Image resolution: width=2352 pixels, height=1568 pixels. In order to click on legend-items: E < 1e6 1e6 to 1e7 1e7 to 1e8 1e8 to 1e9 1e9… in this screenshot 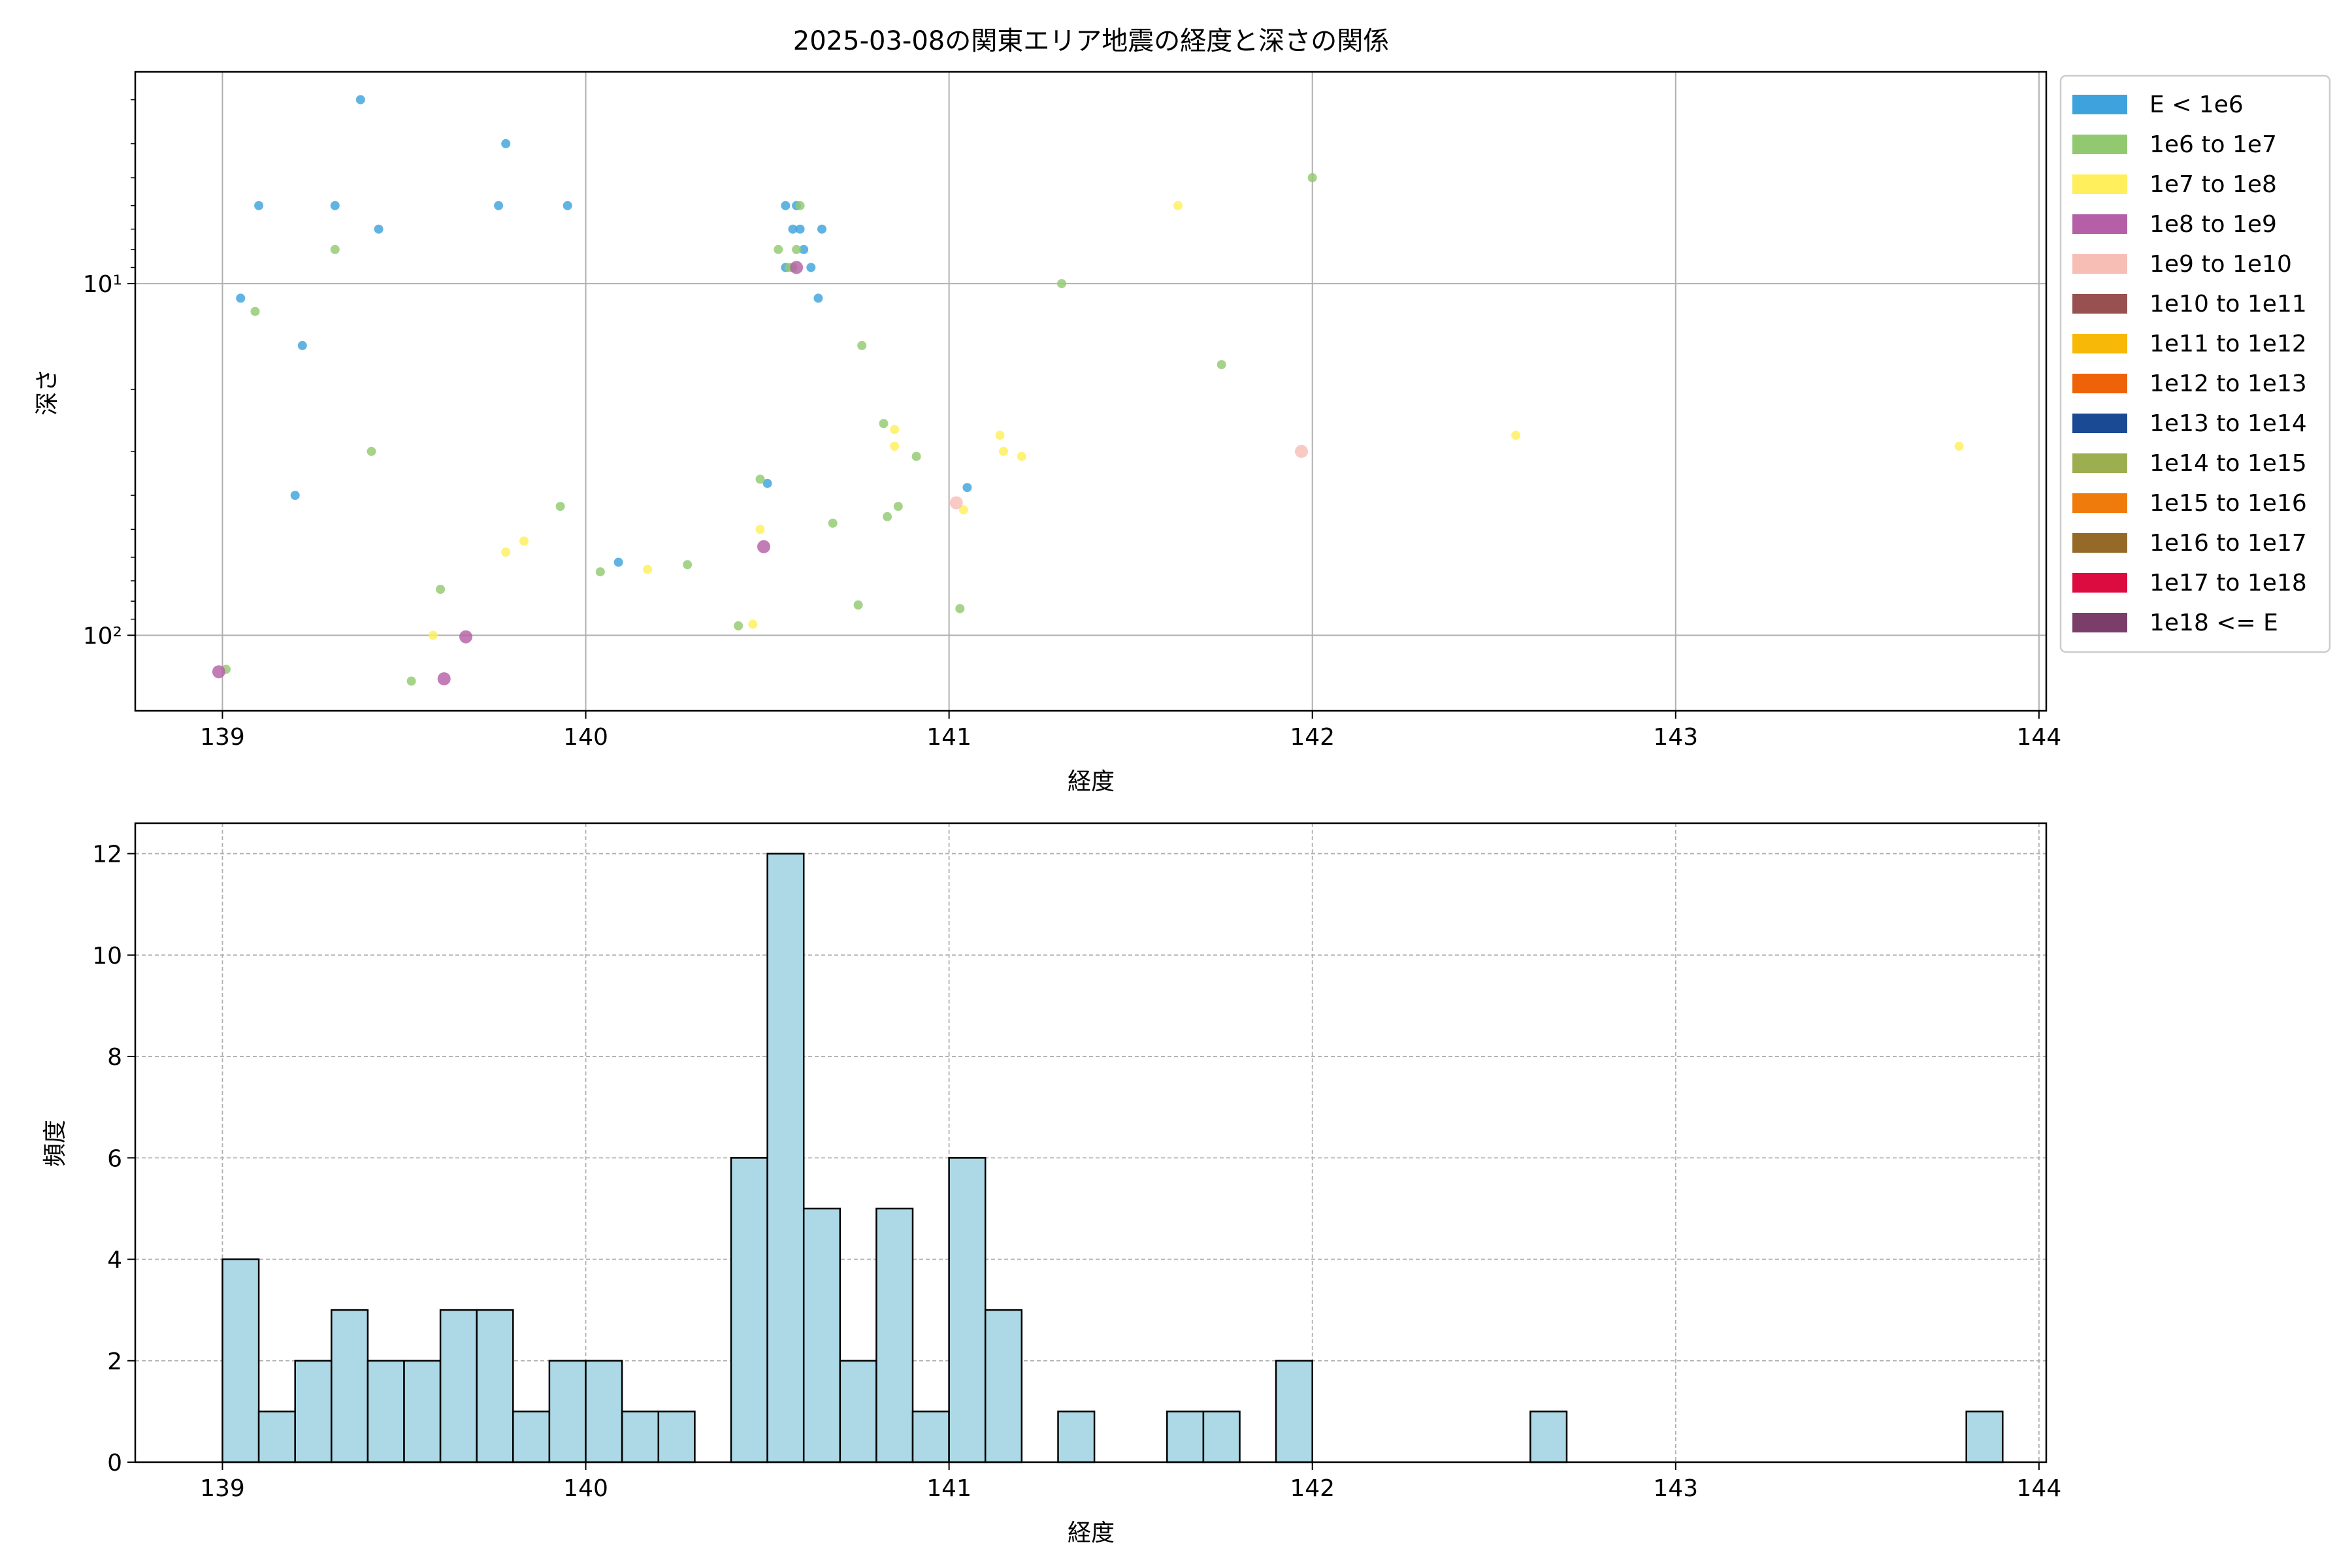, I will do `click(2189, 363)`.